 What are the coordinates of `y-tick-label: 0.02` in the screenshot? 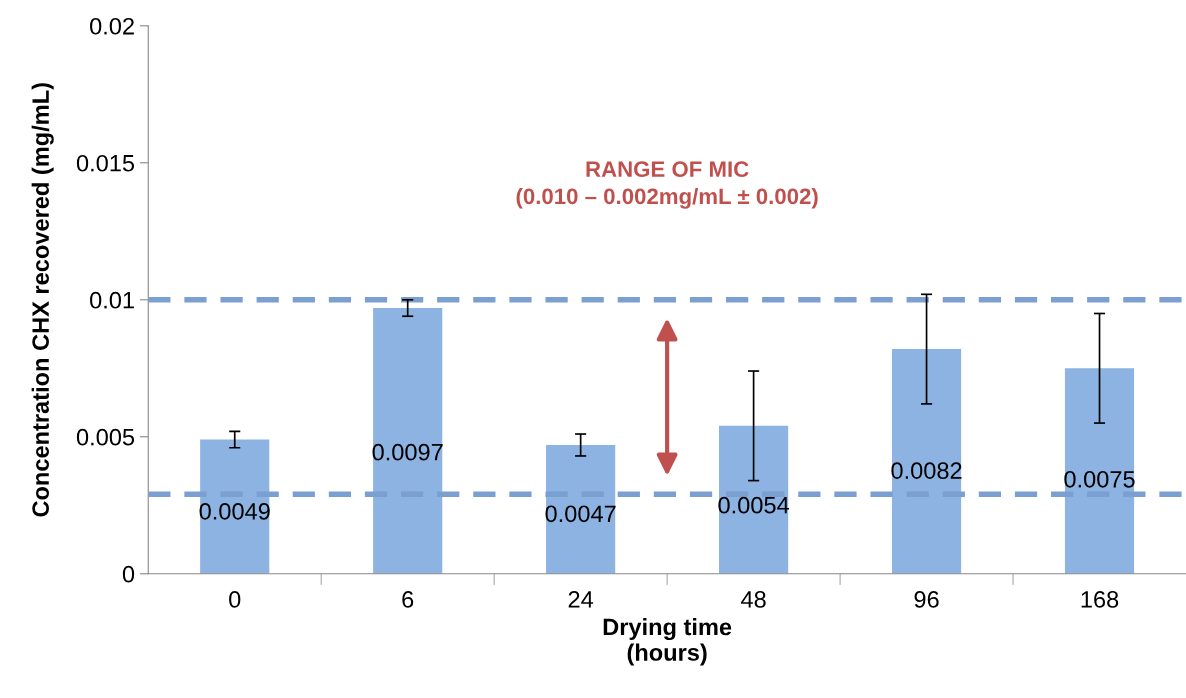 It's located at (112, 26).